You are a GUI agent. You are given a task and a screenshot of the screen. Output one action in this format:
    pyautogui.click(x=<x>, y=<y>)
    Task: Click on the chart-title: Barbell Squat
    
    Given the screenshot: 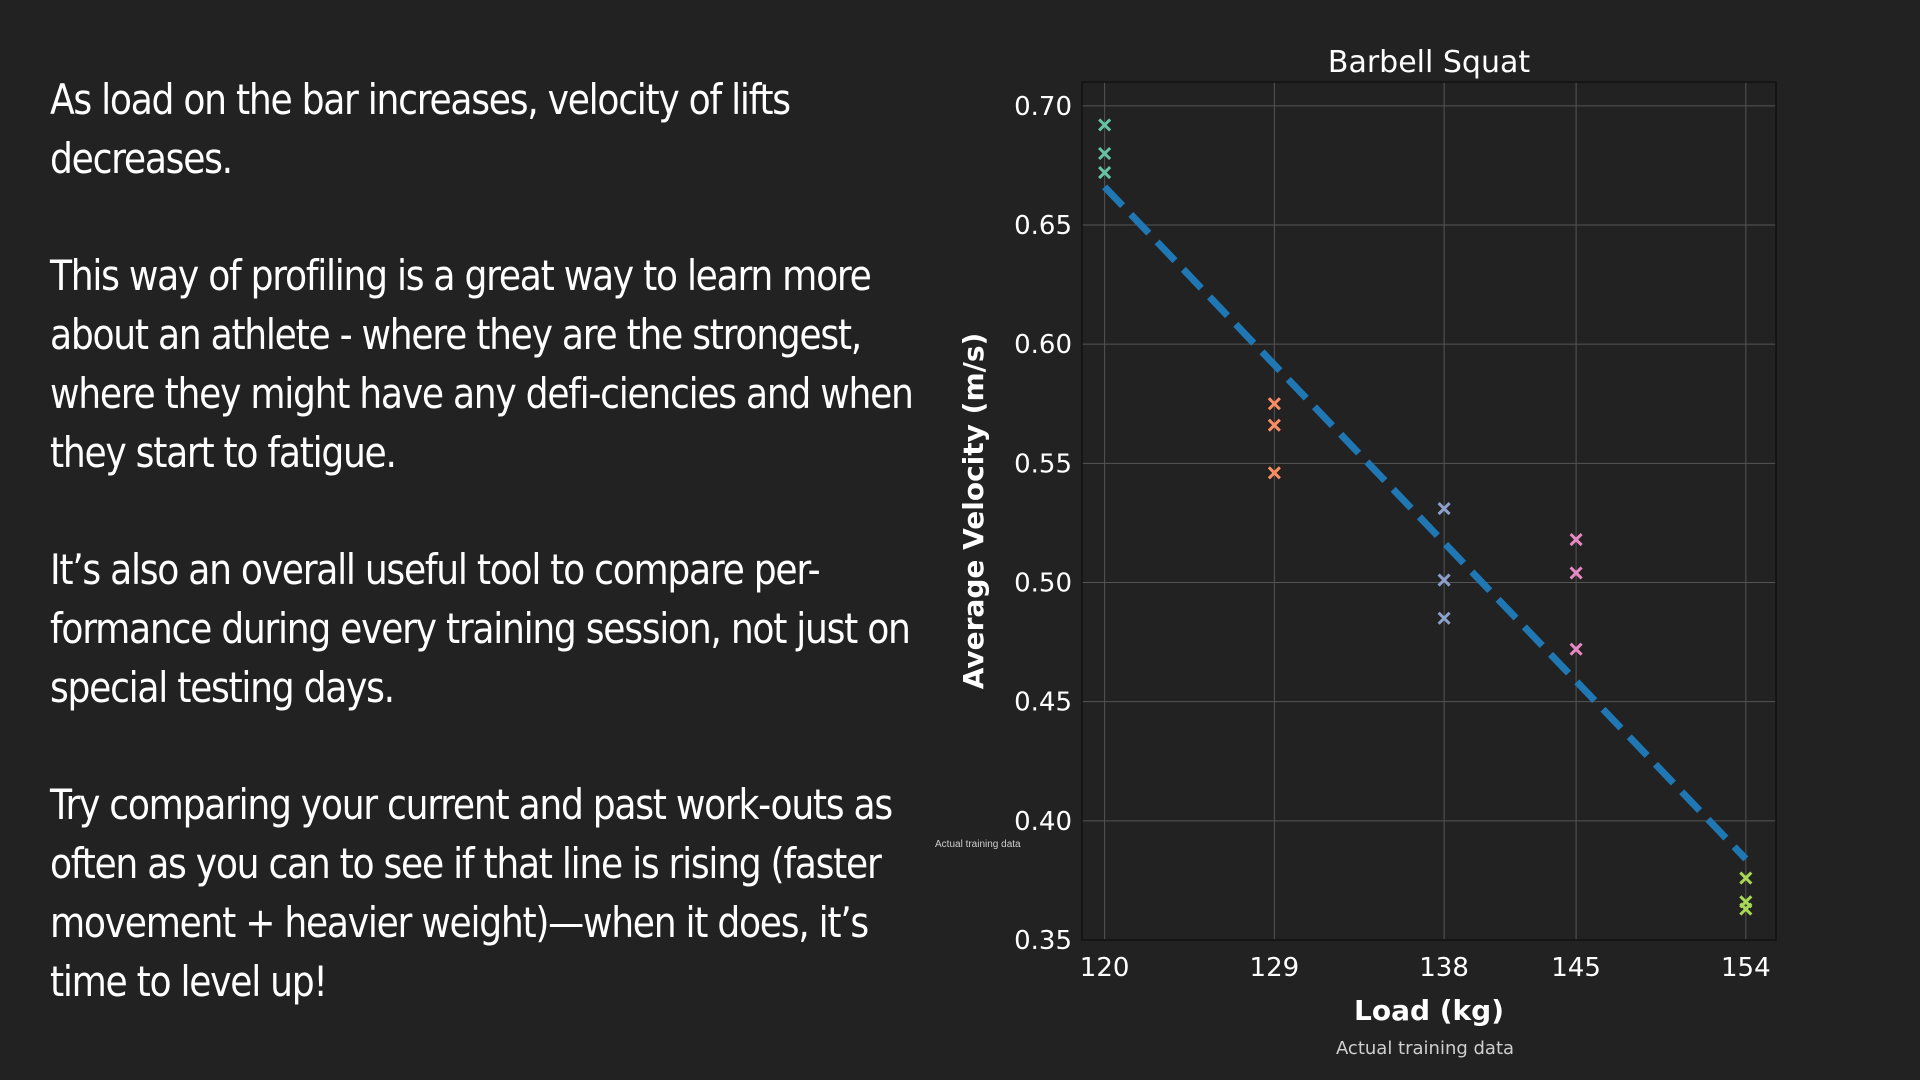 What is the action you would take?
    pyautogui.click(x=1429, y=62)
    